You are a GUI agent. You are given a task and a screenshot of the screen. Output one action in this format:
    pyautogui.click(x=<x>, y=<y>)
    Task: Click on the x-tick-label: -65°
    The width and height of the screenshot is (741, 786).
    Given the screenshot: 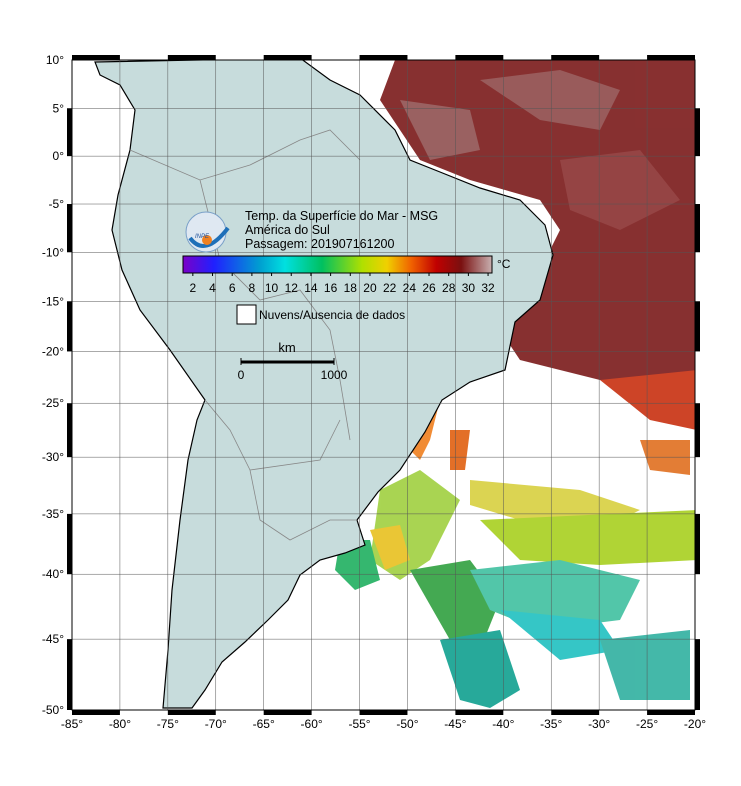 What is the action you would take?
    pyautogui.click(x=264, y=724)
    